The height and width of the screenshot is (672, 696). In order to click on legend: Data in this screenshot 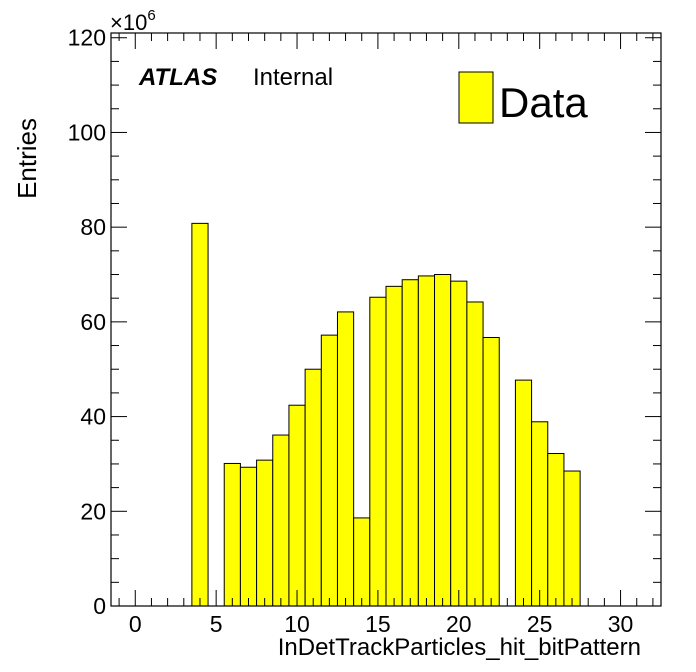, I will do `click(523, 98)`.